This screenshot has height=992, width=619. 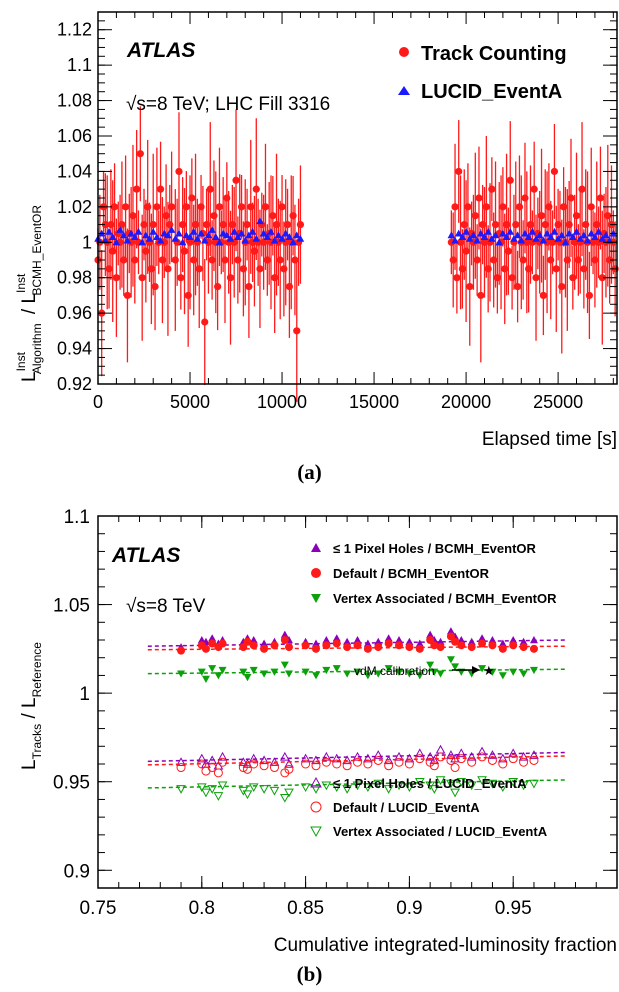 What do you see at coordinates (84, 694) in the screenshot?
I see `y-tick-label: 1` at bounding box center [84, 694].